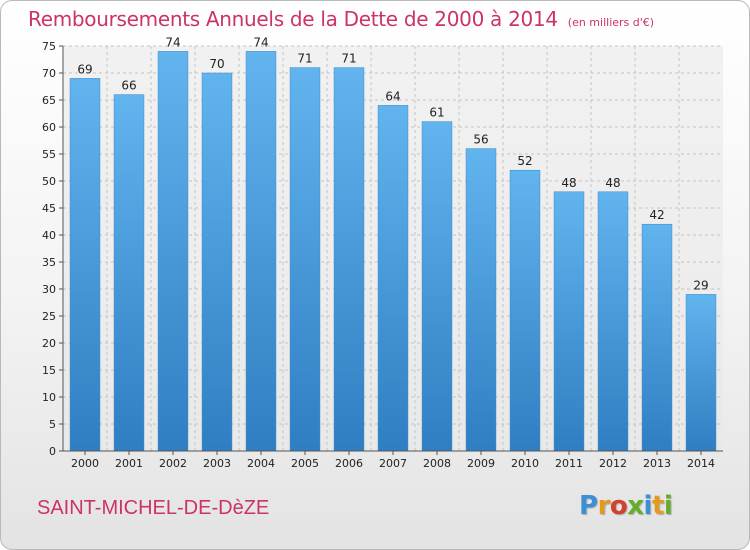  I want to click on x-tick-label: 2011, so click(569, 463).